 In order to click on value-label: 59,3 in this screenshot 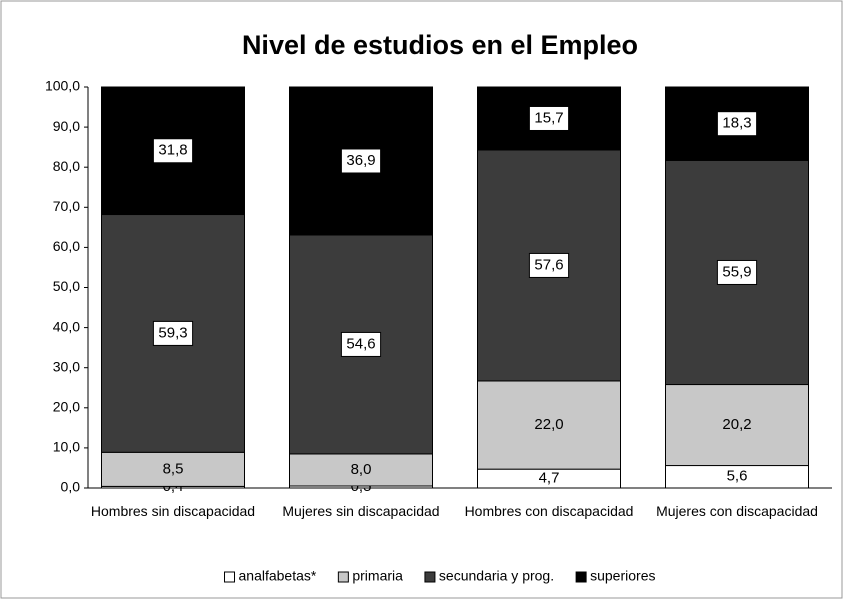, I will do `click(172, 332)`.